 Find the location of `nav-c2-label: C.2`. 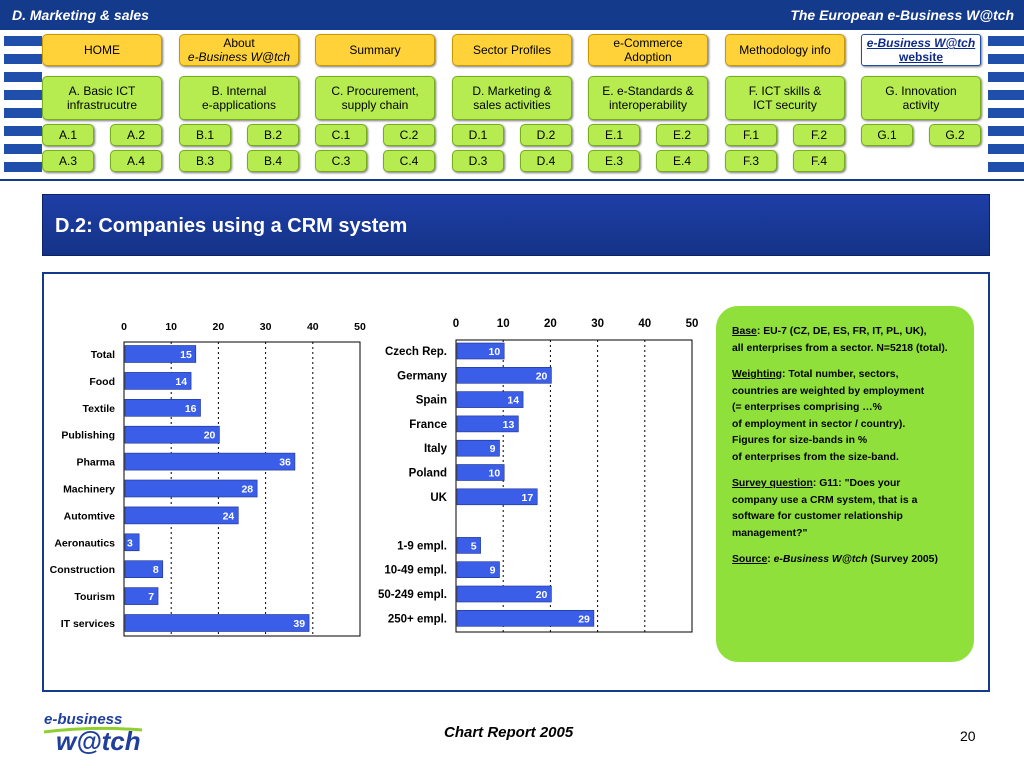

nav-c2-label: C.2 is located at coordinates (409, 135).